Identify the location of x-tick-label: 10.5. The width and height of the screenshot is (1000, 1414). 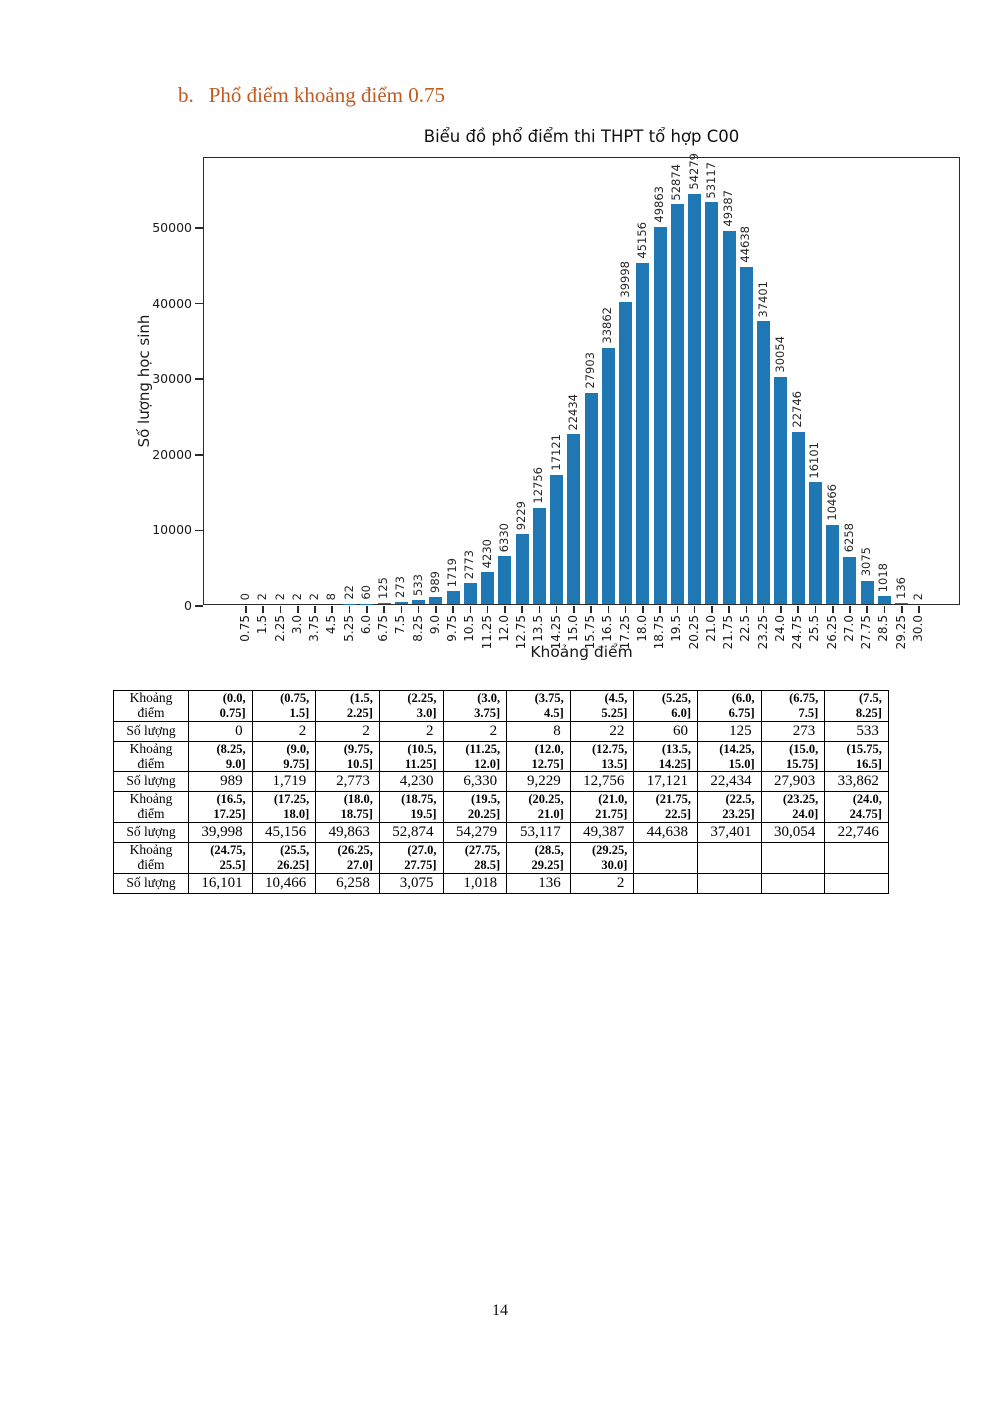
(469, 628).